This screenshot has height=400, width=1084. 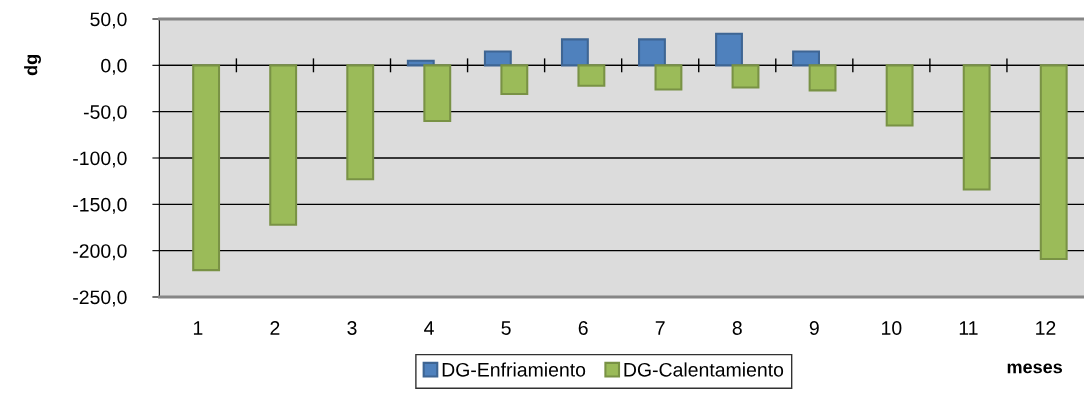 I want to click on y-tick-label: -50,0, so click(x=105, y=113).